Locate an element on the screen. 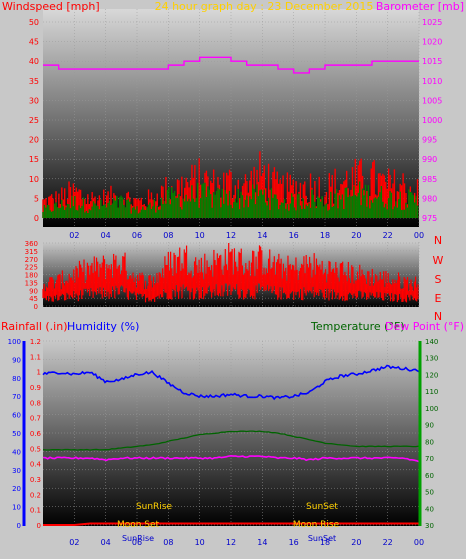  panel1-right-tick-label: 985 is located at coordinates (429, 179).